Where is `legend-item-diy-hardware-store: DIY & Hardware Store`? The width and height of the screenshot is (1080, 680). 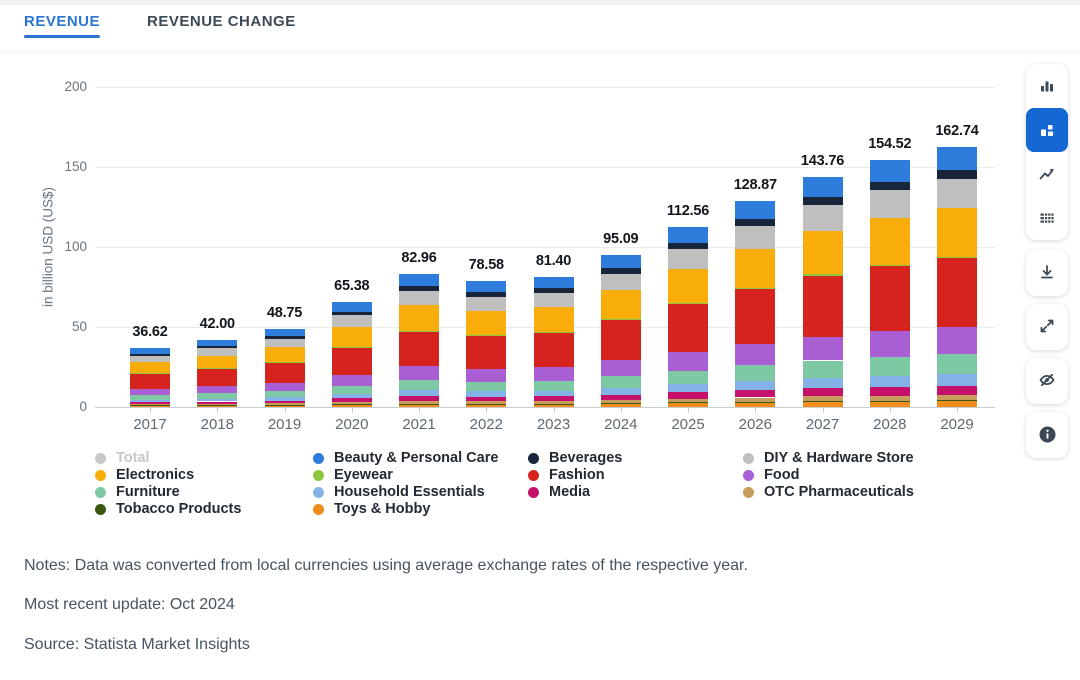
legend-item-diy-hardware-store: DIY & Hardware Store is located at coordinates (828, 458).